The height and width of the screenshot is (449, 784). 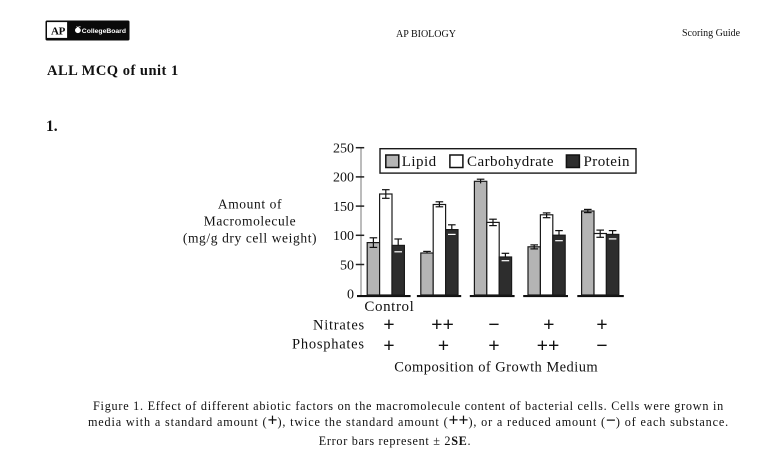 I want to click on svg-text: 0, so click(x=350, y=295).